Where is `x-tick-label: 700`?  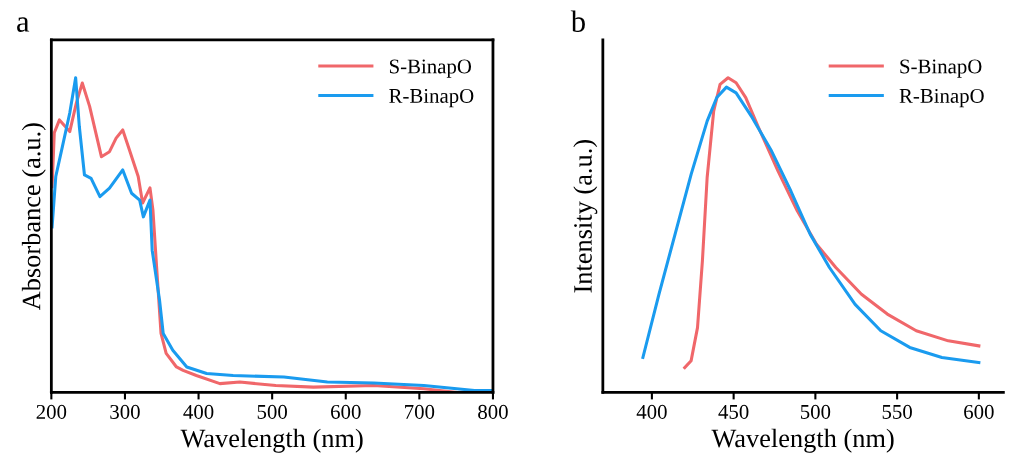
x-tick-label: 700 is located at coordinates (420, 411).